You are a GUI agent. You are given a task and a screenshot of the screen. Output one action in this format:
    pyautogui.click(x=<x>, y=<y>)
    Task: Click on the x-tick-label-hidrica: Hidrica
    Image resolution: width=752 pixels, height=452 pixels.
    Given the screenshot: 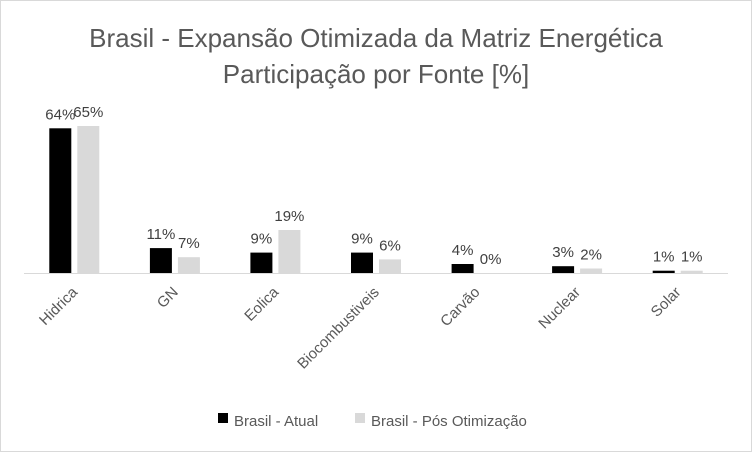 What is the action you would take?
    pyautogui.click(x=58, y=305)
    